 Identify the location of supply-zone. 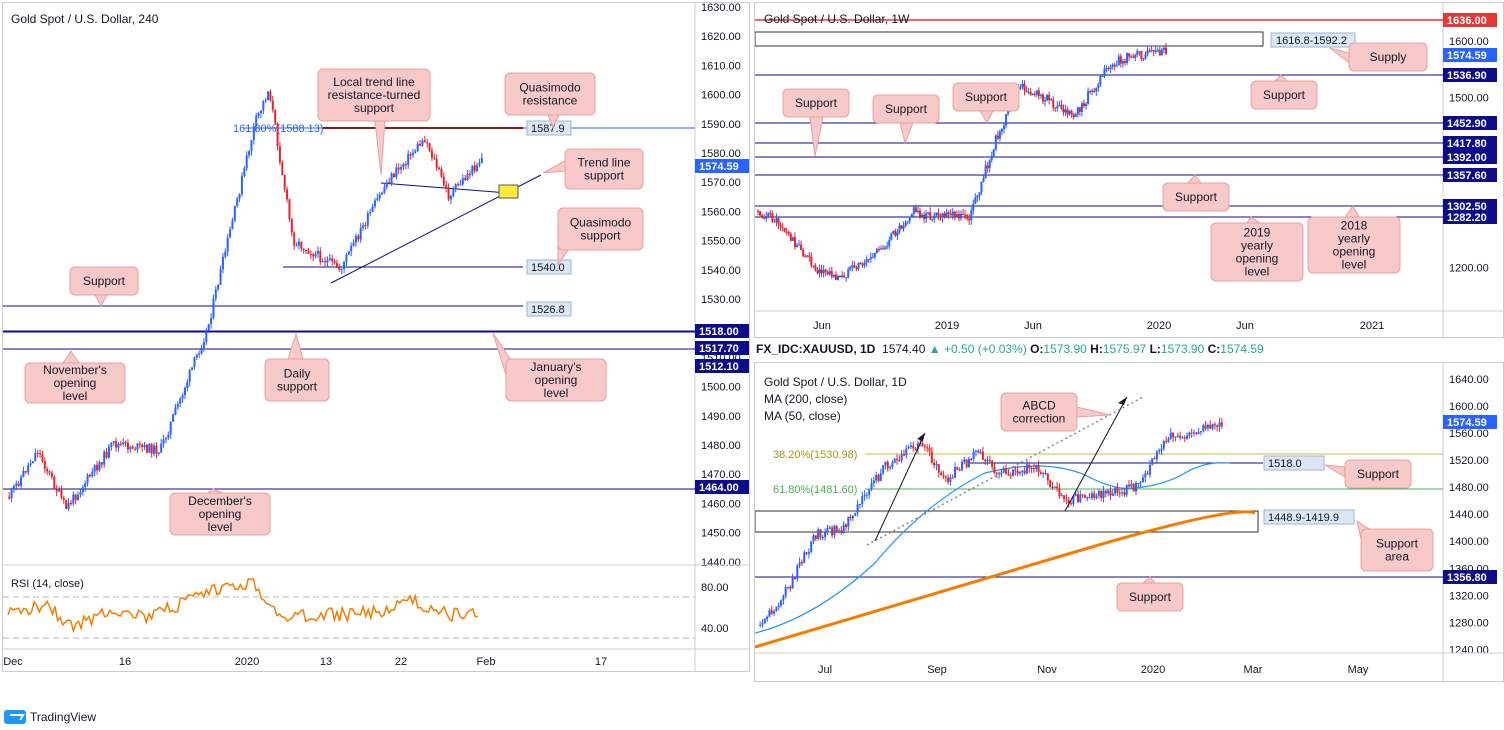
(1009, 39).